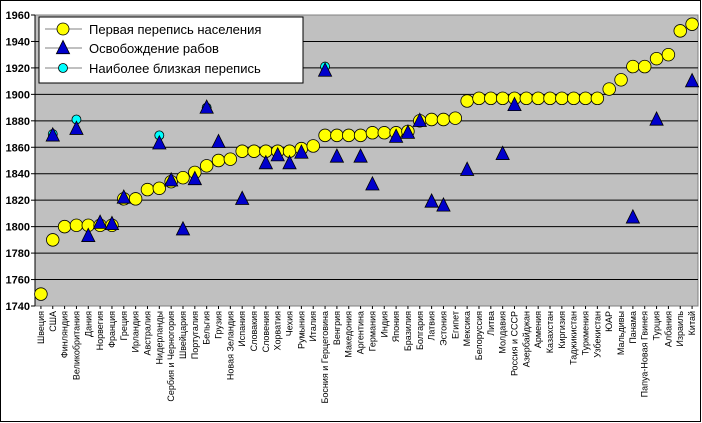  I want to click on y-tick-label: 1940, so click(18, 42).